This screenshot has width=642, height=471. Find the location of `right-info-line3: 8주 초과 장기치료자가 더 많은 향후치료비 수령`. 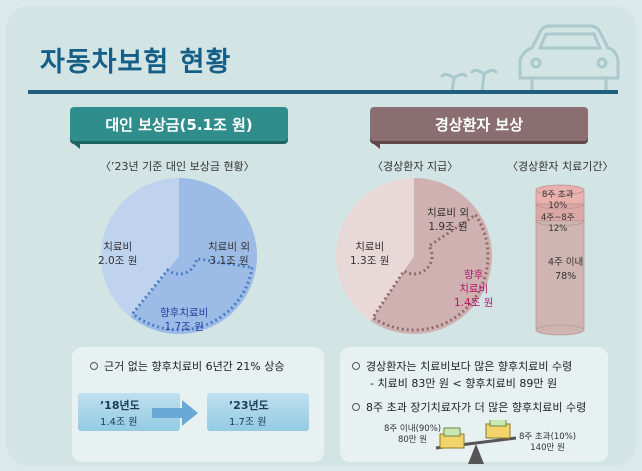

right-info-line3: 8주 초과 장기치료자가 더 많은 향후치료비 수령 is located at coordinates (469, 407).